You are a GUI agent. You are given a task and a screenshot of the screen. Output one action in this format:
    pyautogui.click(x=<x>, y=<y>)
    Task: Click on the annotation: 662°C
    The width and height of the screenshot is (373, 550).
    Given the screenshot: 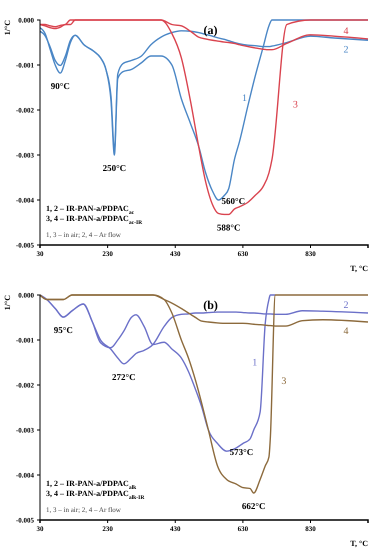 What is the action you would take?
    pyautogui.click(x=254, y=506)
    